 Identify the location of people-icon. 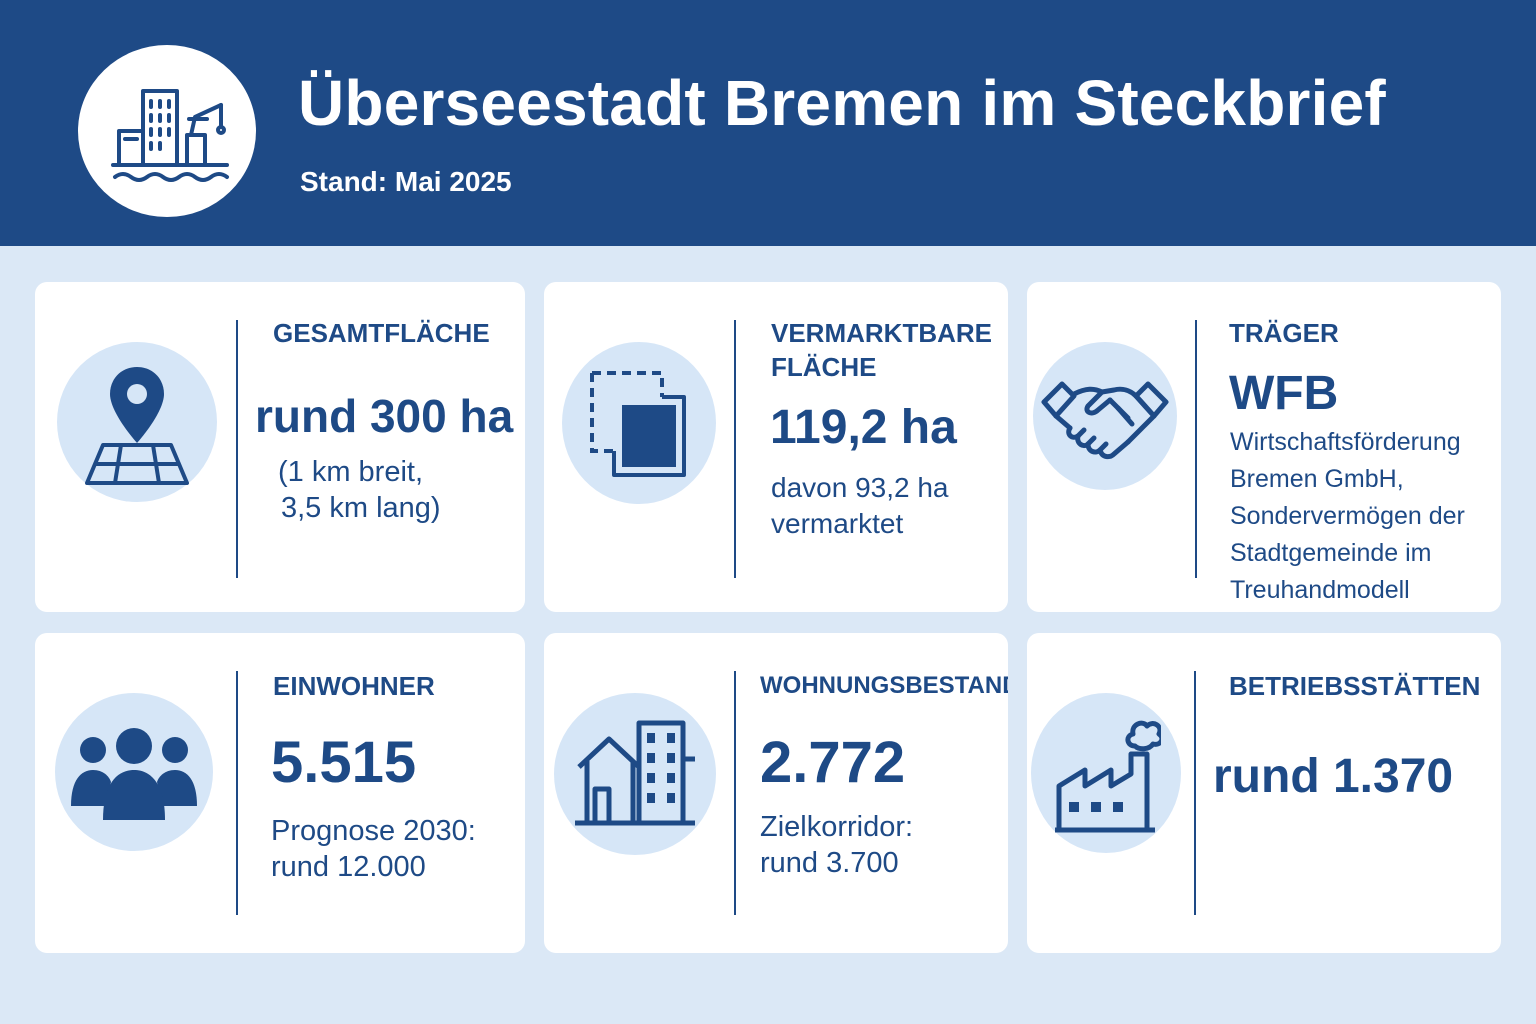
(134, 774).